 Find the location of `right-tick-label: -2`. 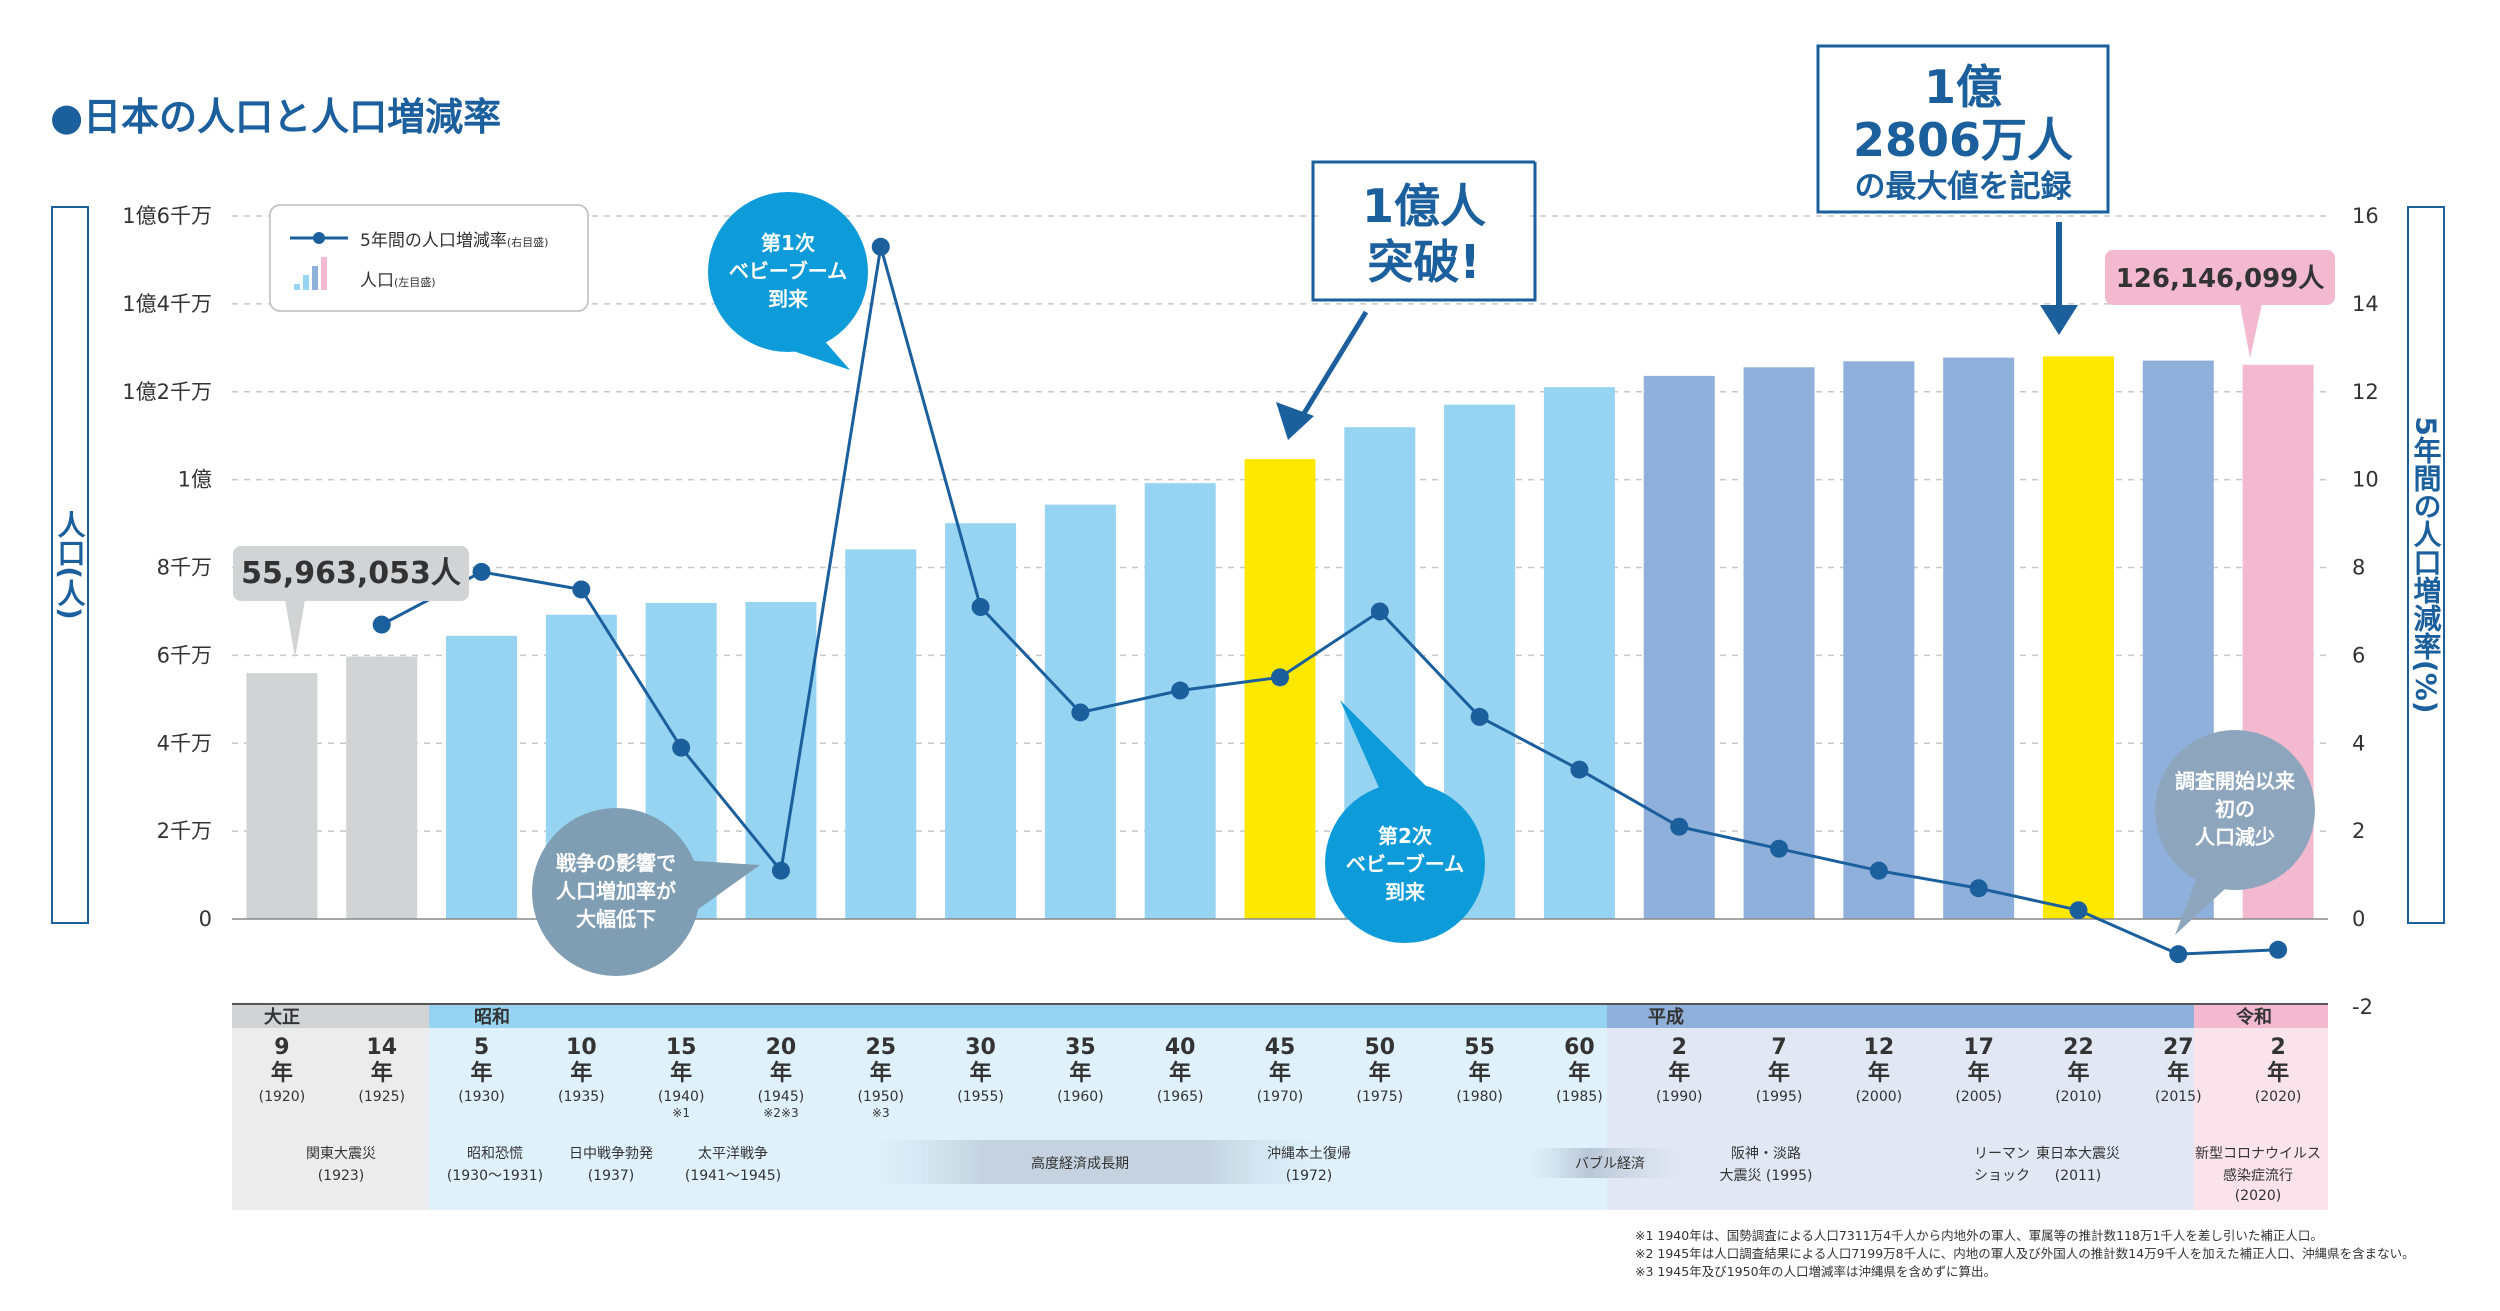

right-tick-label: -2 is located at coordinates (2362, 1007).